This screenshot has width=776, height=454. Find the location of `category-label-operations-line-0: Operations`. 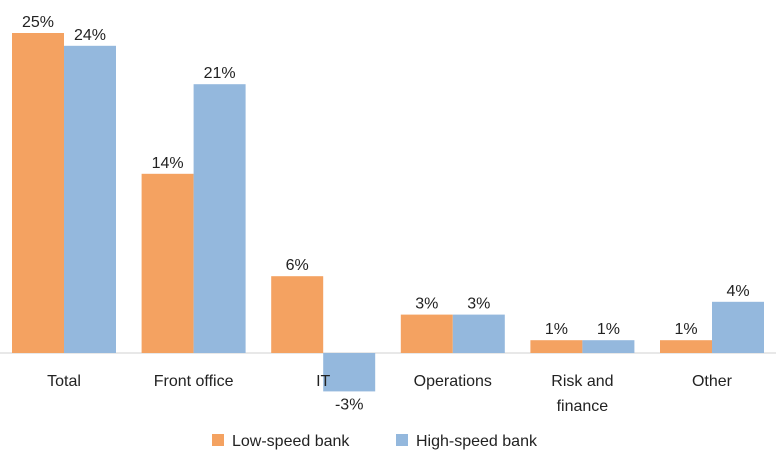

category-label-operations-line-0: Operations is located at coordinates (453, 381).